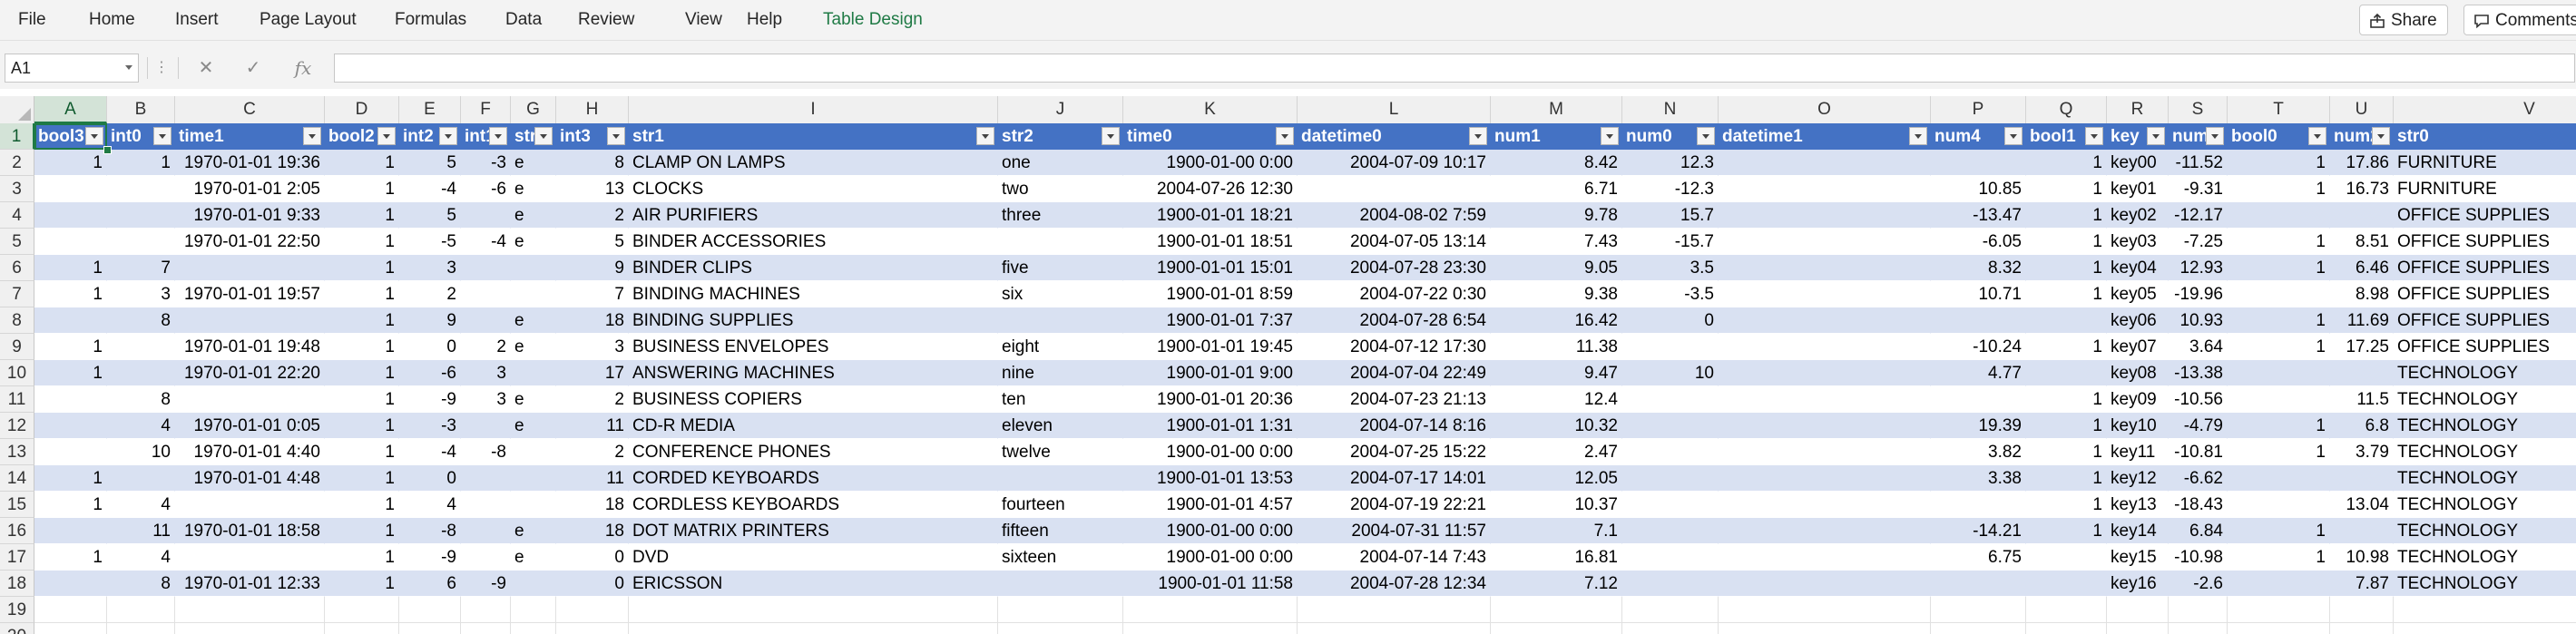 This screenshot has height=634, width=2576. I want to click on table-cell: -10.24, so click(1978, 347).